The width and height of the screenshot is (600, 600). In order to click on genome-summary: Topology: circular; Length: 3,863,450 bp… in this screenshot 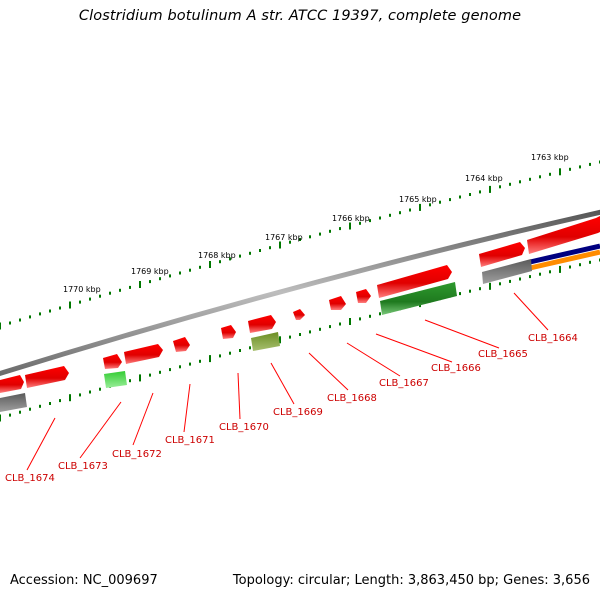, I will do `click(411, 580)`.